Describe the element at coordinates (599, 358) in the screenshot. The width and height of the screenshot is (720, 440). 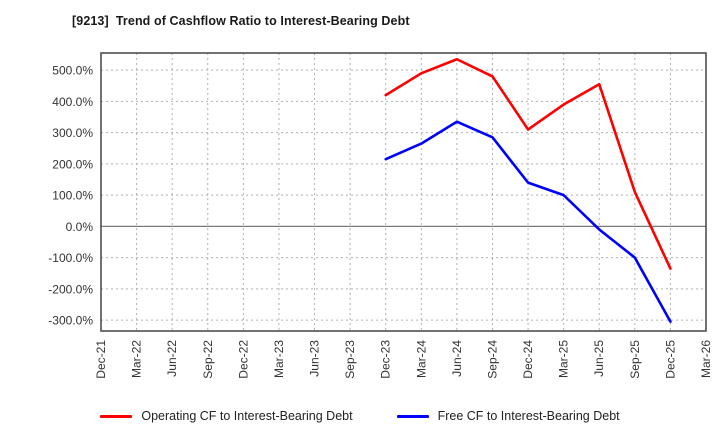
I see `x-axis-tick-label: Jun-25` at that location.